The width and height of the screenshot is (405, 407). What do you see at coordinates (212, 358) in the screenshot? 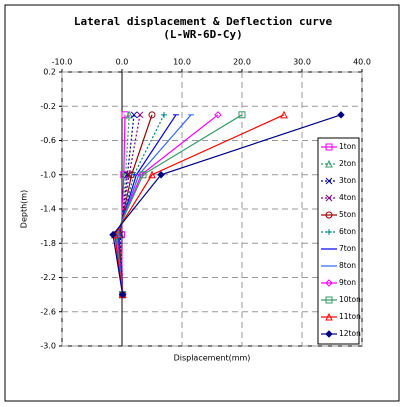
I see `x-axis-label: Displacement(mm)` at bounding box center [212, 358].